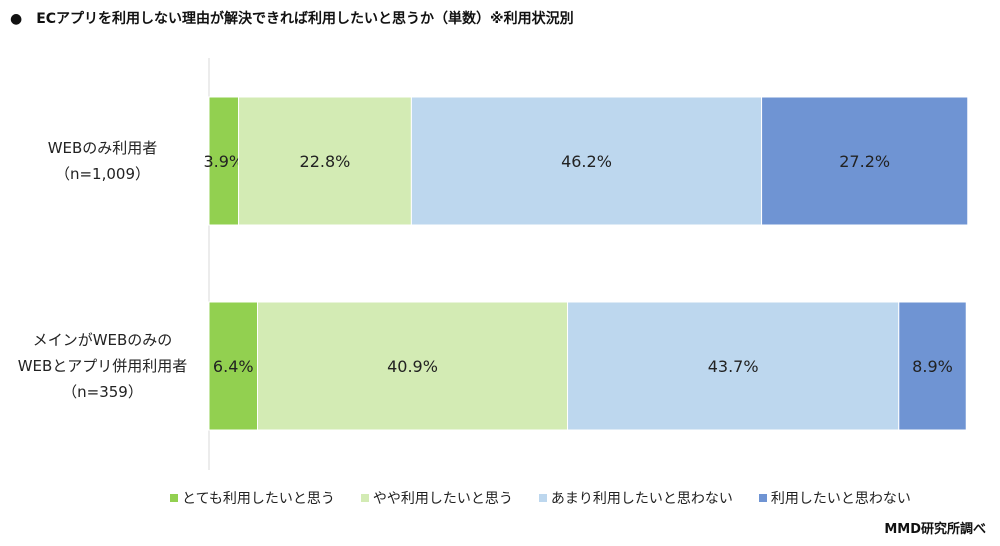 This screenshot has width=1000, height=546. I want to click on category-label-line: （n=1,009）, so click(102, 174).